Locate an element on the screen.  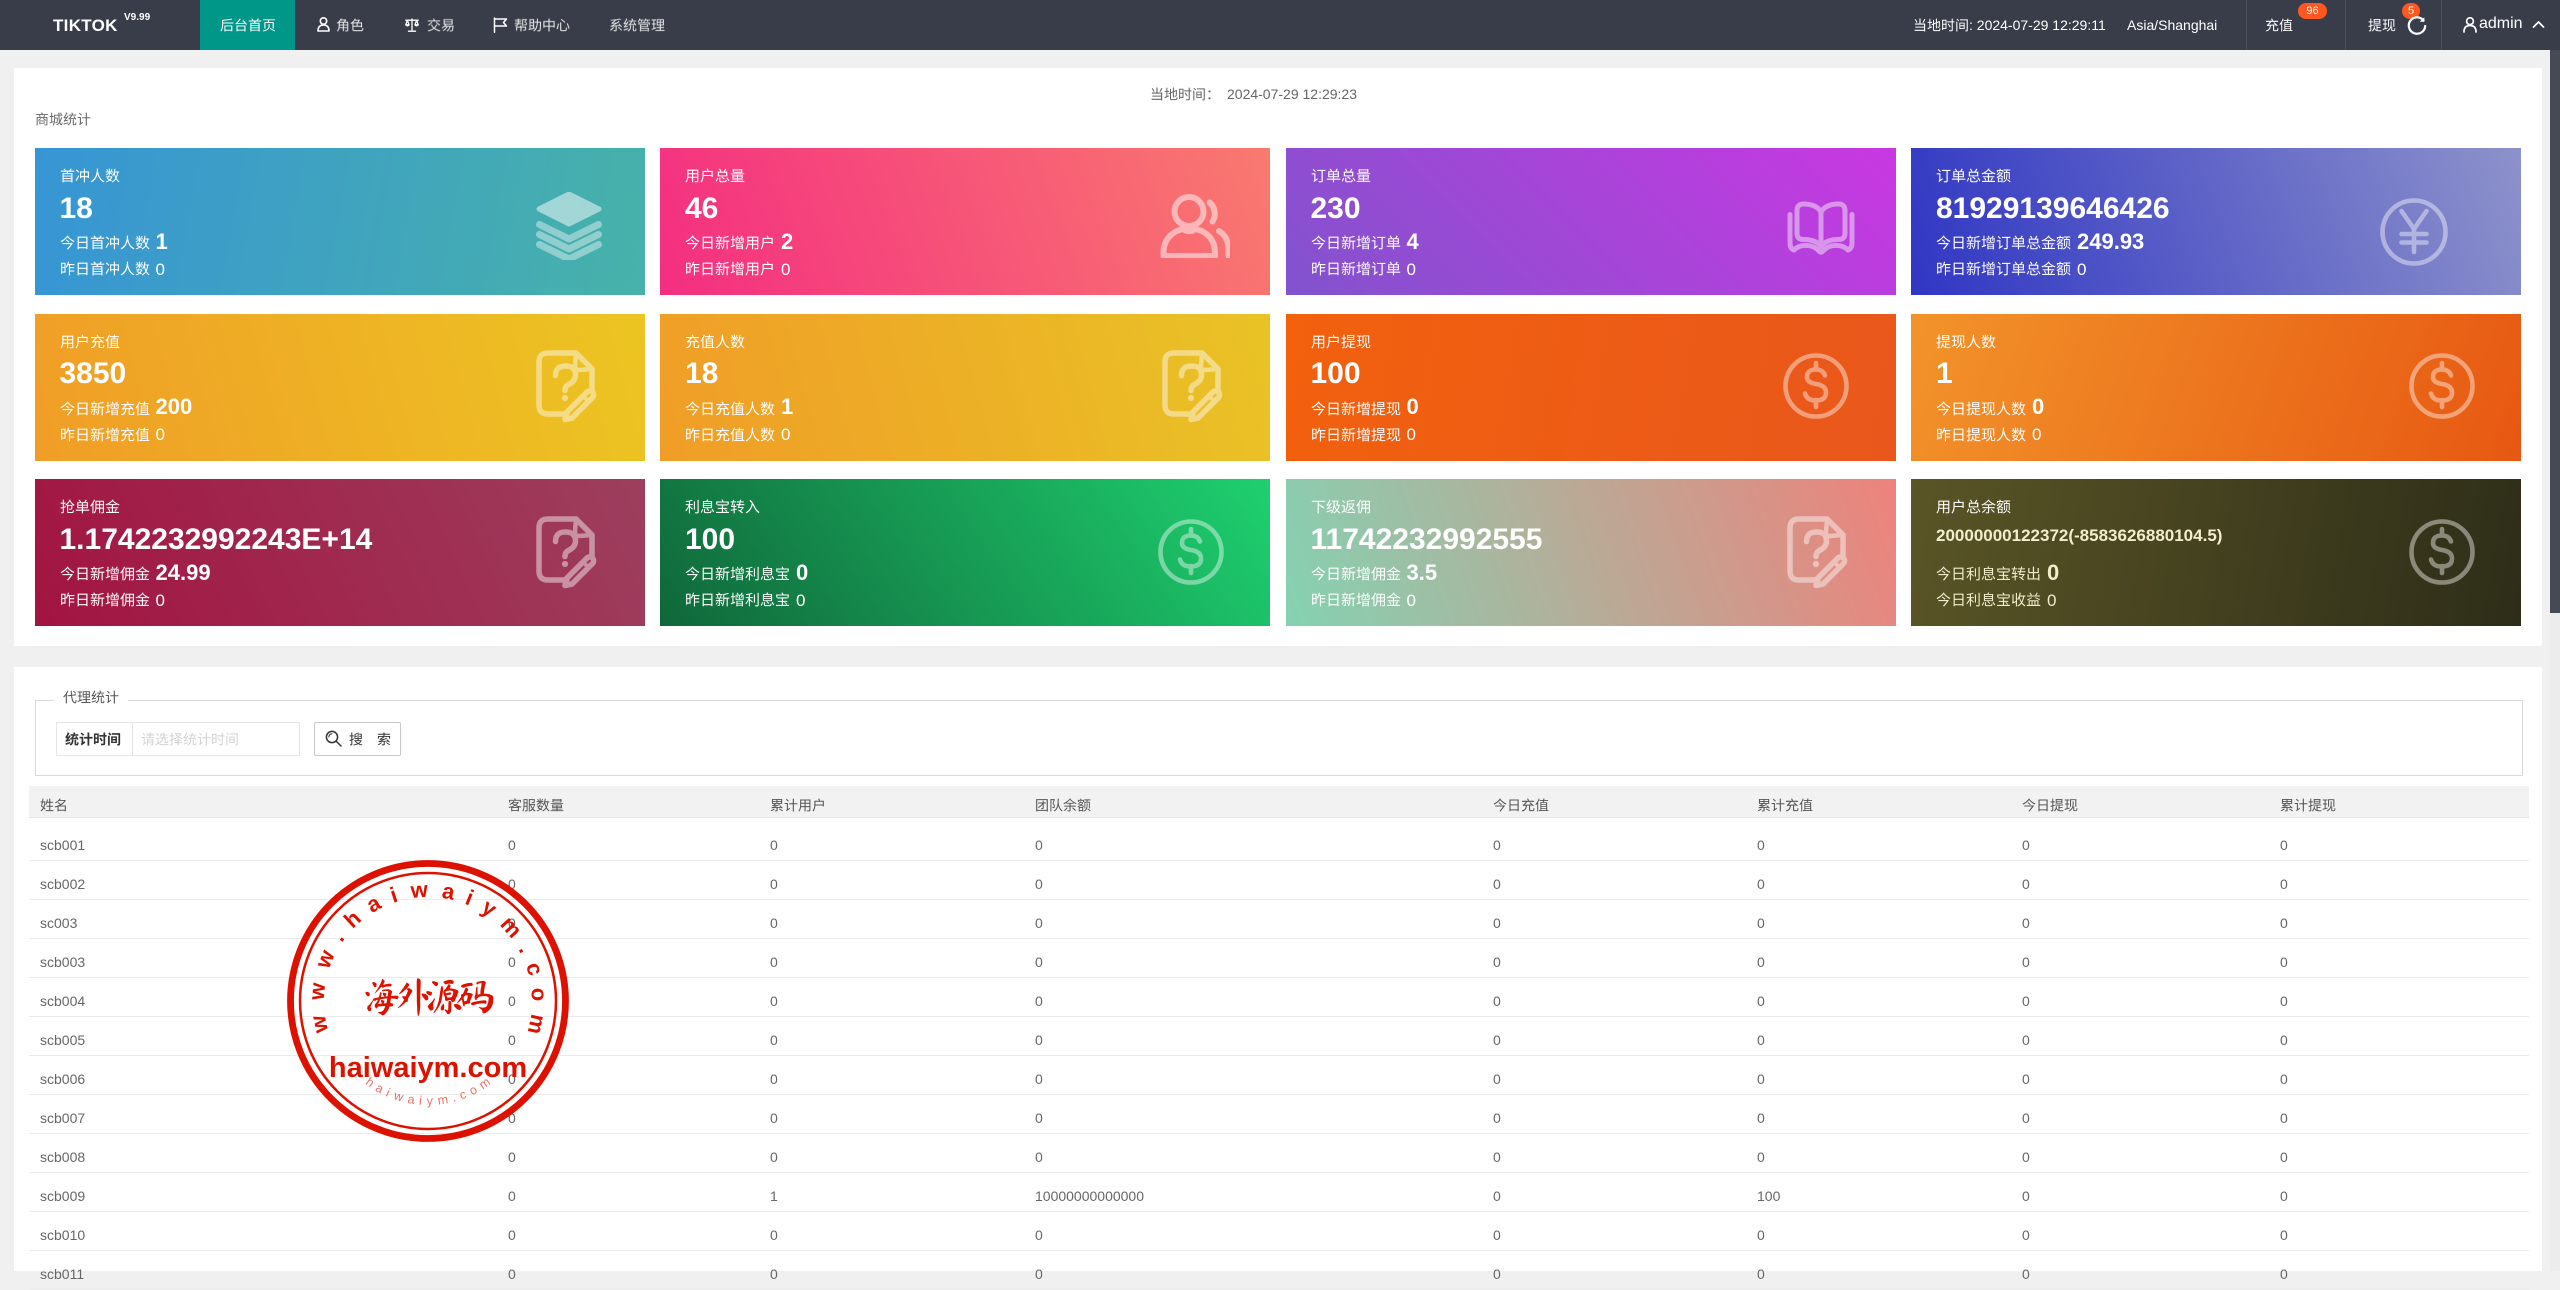
svg-text: h is located at coordinates (352, 918).